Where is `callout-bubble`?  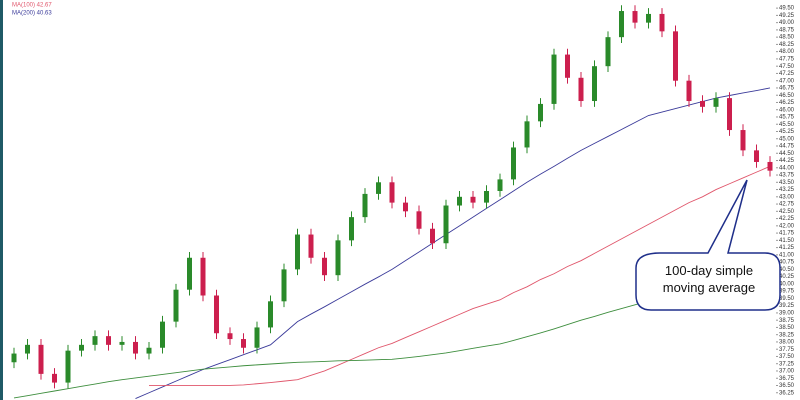
callout-bubble is located at coordinates (708, 245).